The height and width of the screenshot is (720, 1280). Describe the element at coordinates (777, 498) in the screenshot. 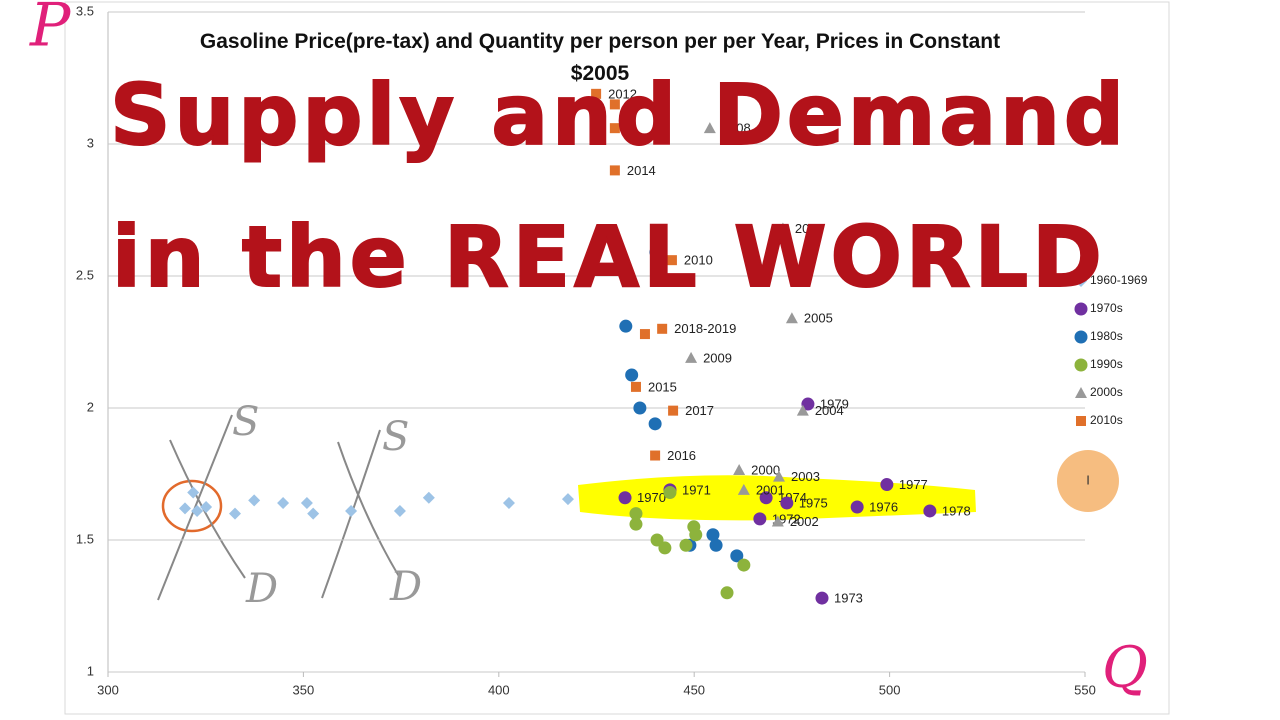

I see `highlight` at that location.